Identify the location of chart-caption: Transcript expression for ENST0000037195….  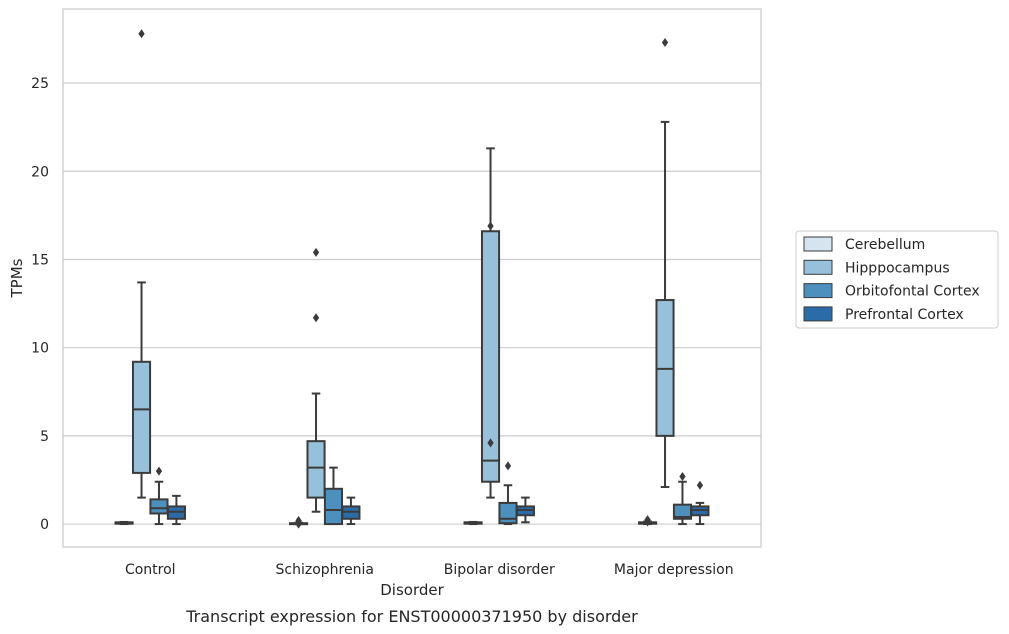
(411, 616).